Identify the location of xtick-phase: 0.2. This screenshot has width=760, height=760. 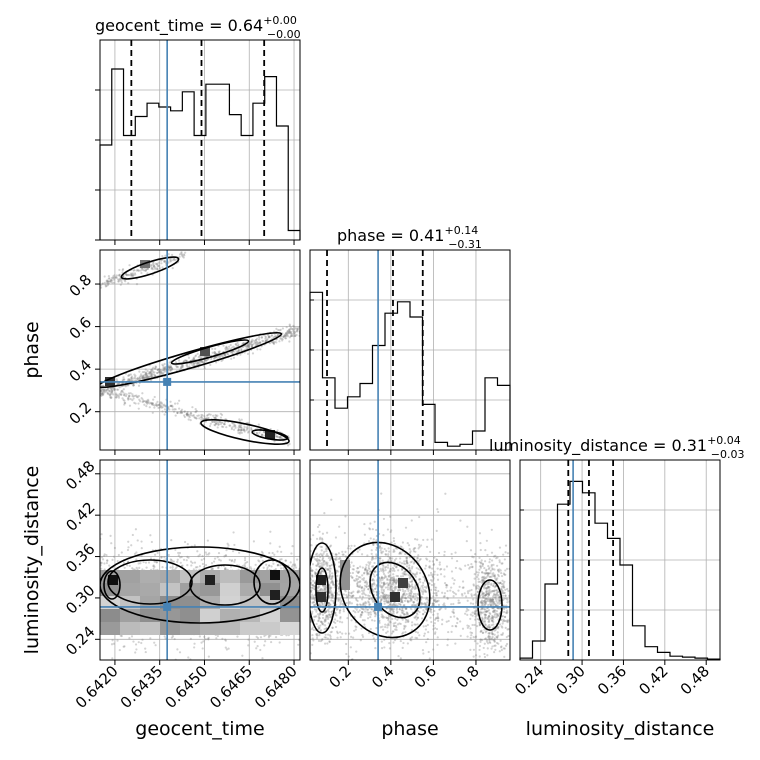
(341, 677).